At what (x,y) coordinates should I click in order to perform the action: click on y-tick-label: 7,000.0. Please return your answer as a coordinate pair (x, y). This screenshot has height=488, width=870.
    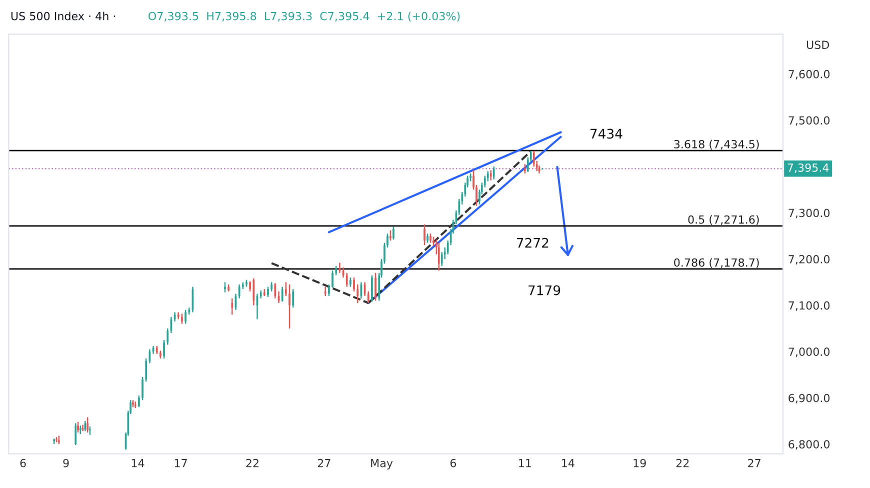
    Looking at the image, I should click on (809, 353).